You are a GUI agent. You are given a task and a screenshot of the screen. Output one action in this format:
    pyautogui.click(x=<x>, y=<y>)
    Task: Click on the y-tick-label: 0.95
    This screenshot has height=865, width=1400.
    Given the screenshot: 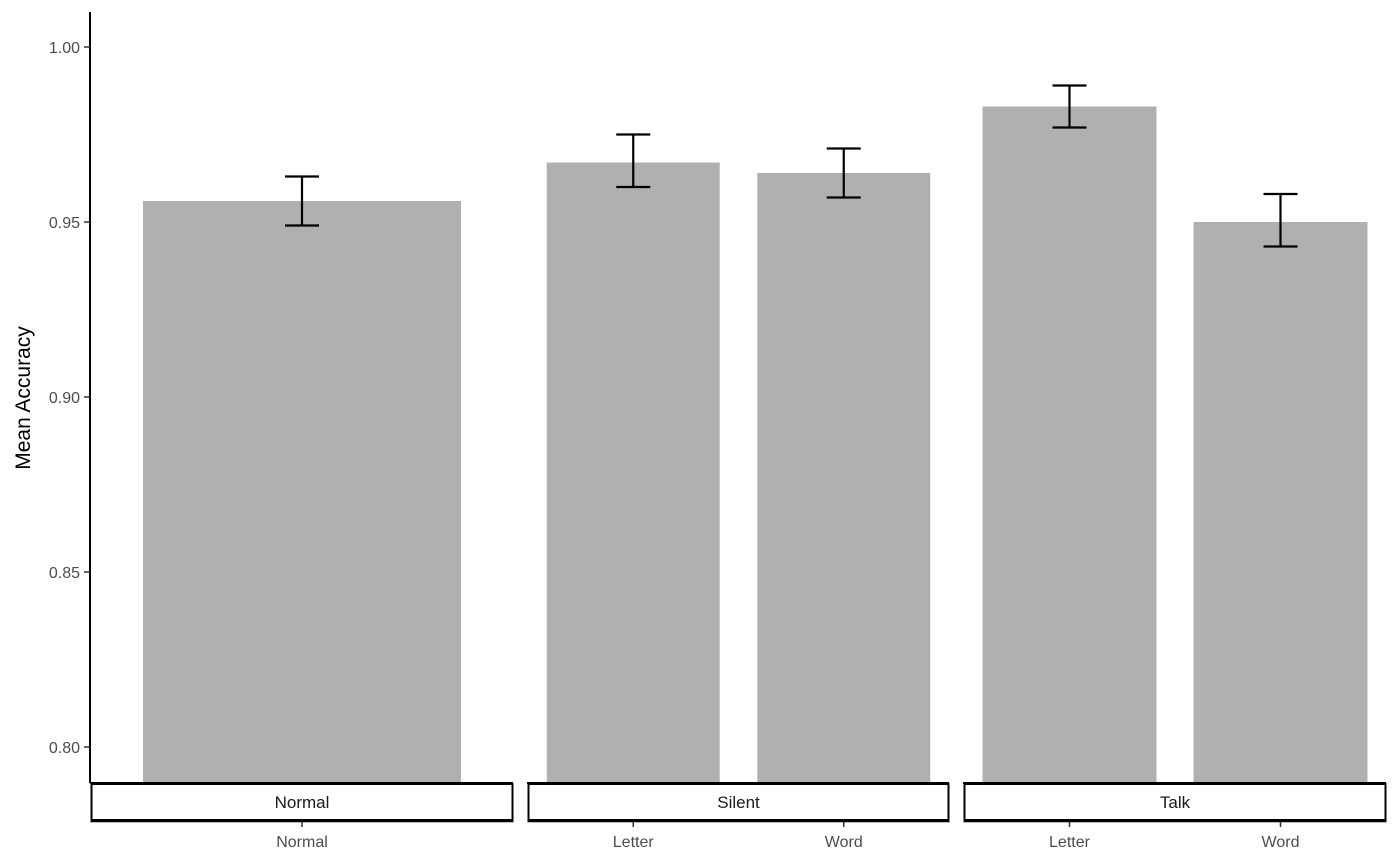 What is the action you would take?
    pyautogui.click(x=64, y=223)
    